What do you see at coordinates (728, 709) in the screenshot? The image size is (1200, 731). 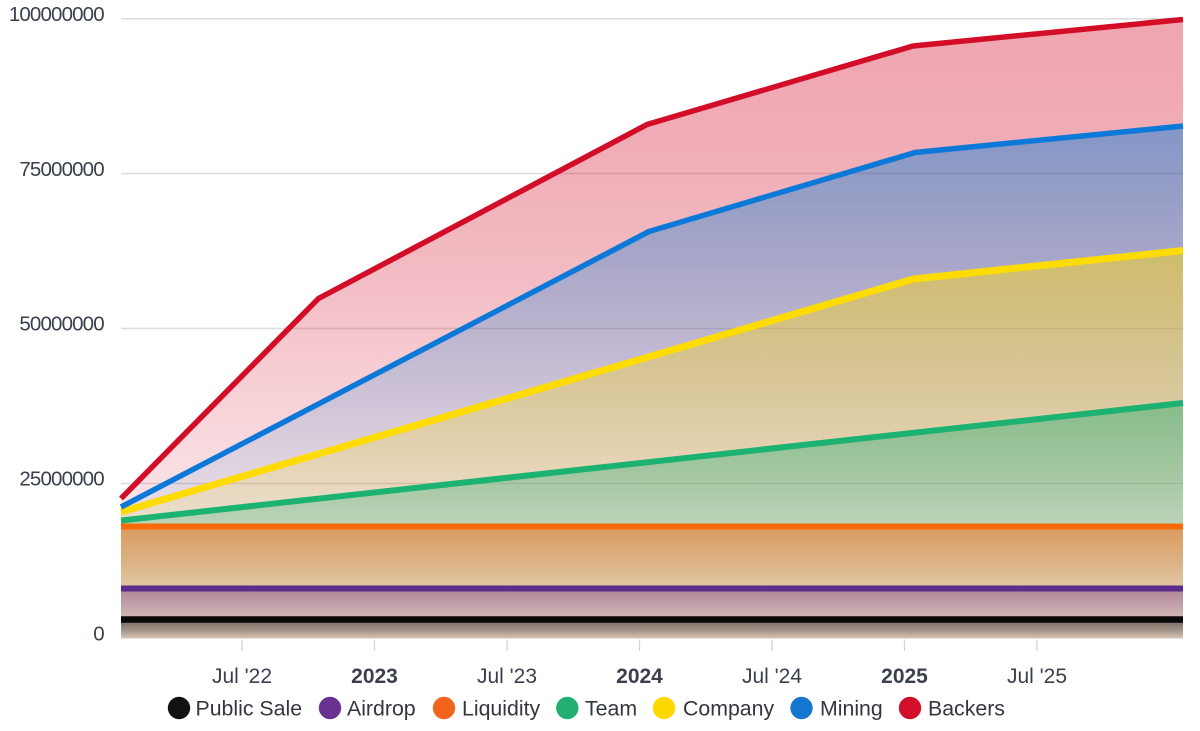 I see `svg-text: Company` at bounding box center [728, 709].